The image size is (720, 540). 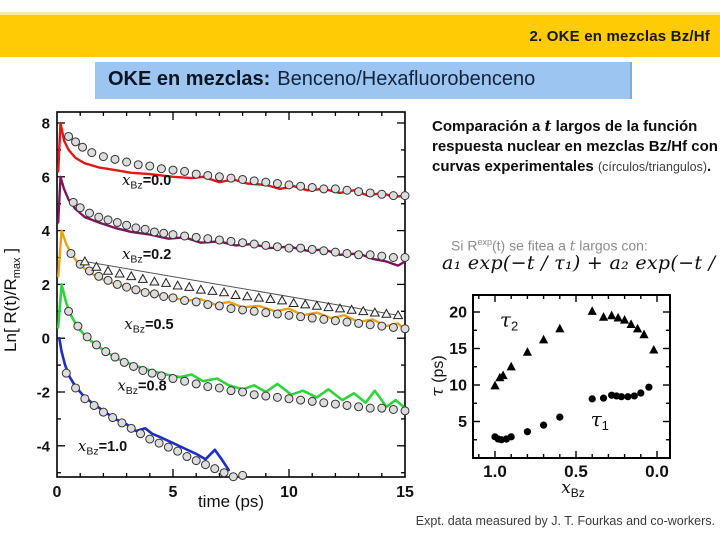 What do you see at coordinates (406, 79) in the screenshot?
I see `slide-title-rest: Benceno/Hexafluorobenceno` at bounding box center [406, 79].